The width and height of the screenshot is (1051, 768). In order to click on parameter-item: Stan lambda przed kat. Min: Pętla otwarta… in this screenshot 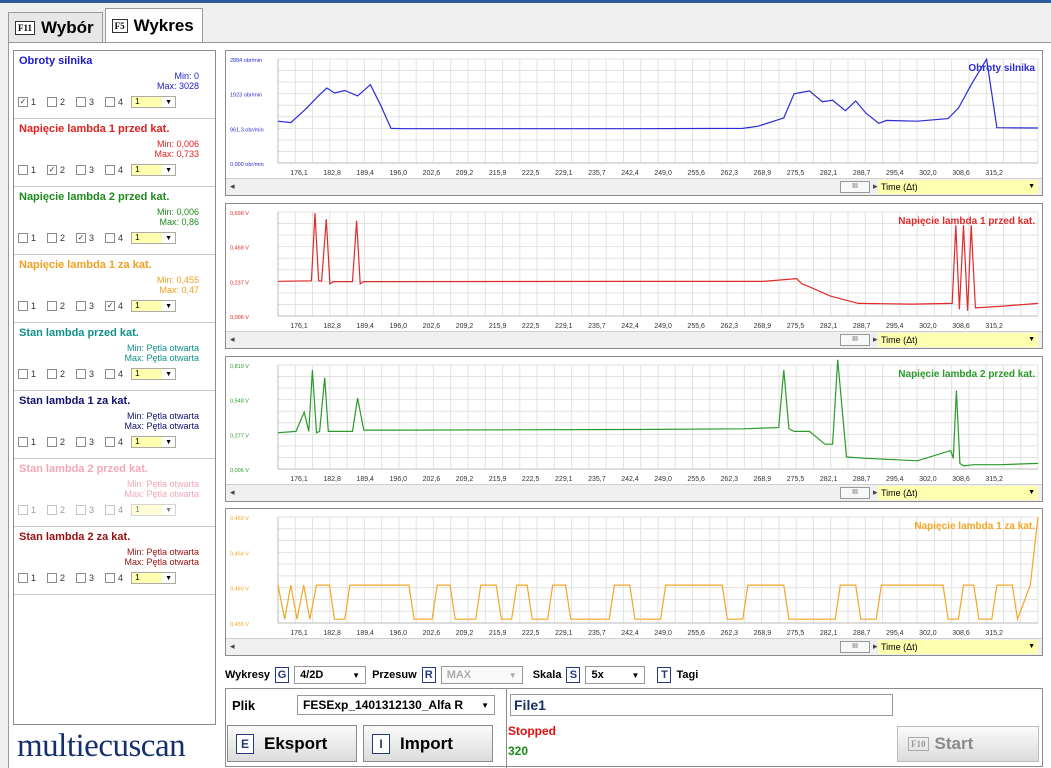, I will do `click(114, 357)`.